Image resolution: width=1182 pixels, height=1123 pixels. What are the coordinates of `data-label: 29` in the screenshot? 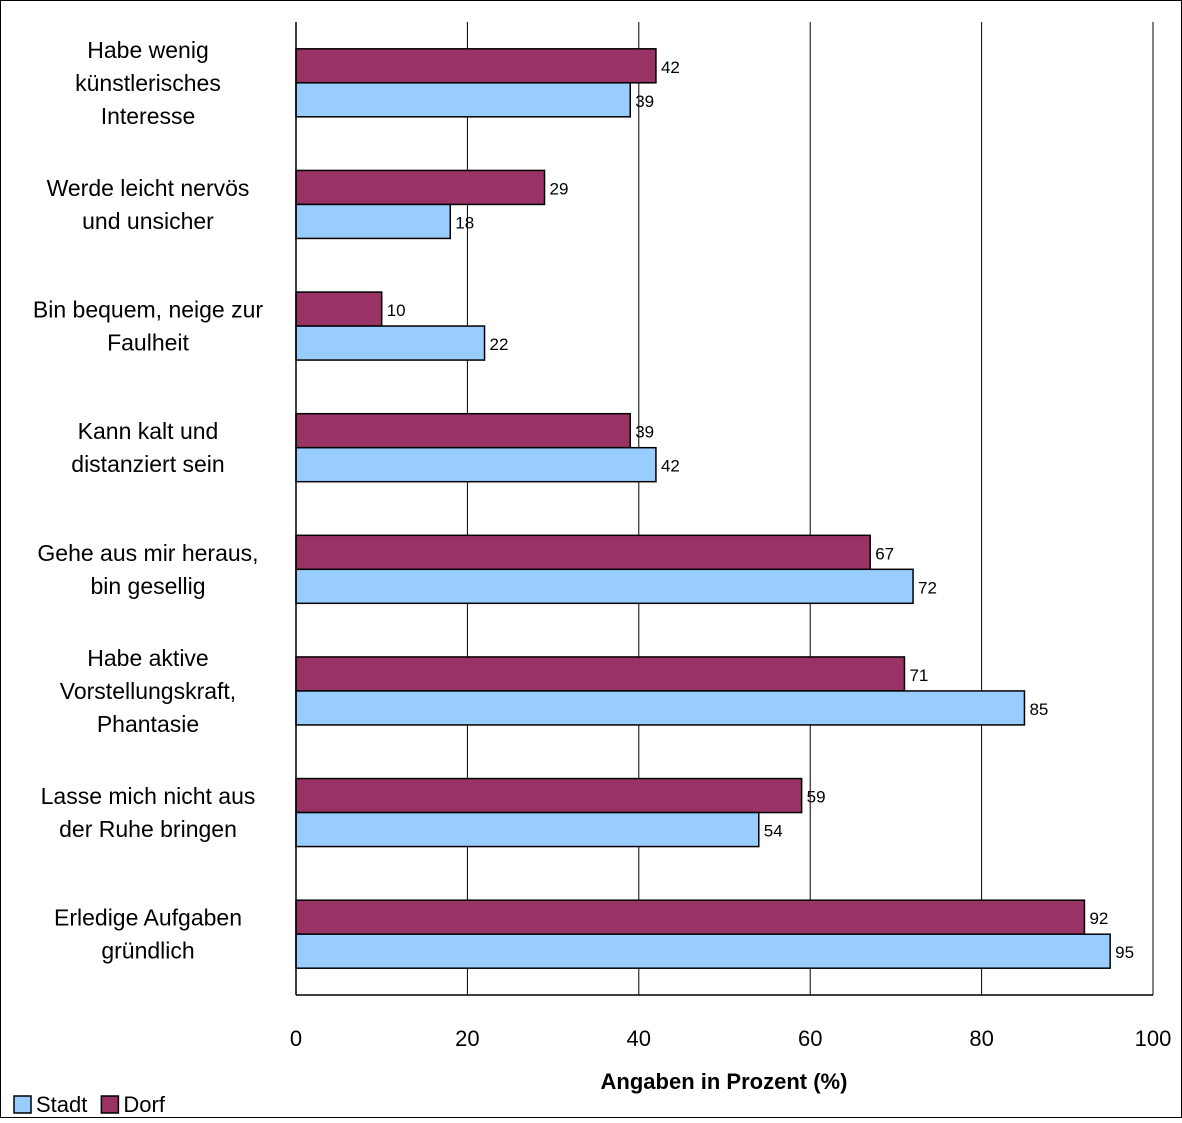 It's located at (559, 188).